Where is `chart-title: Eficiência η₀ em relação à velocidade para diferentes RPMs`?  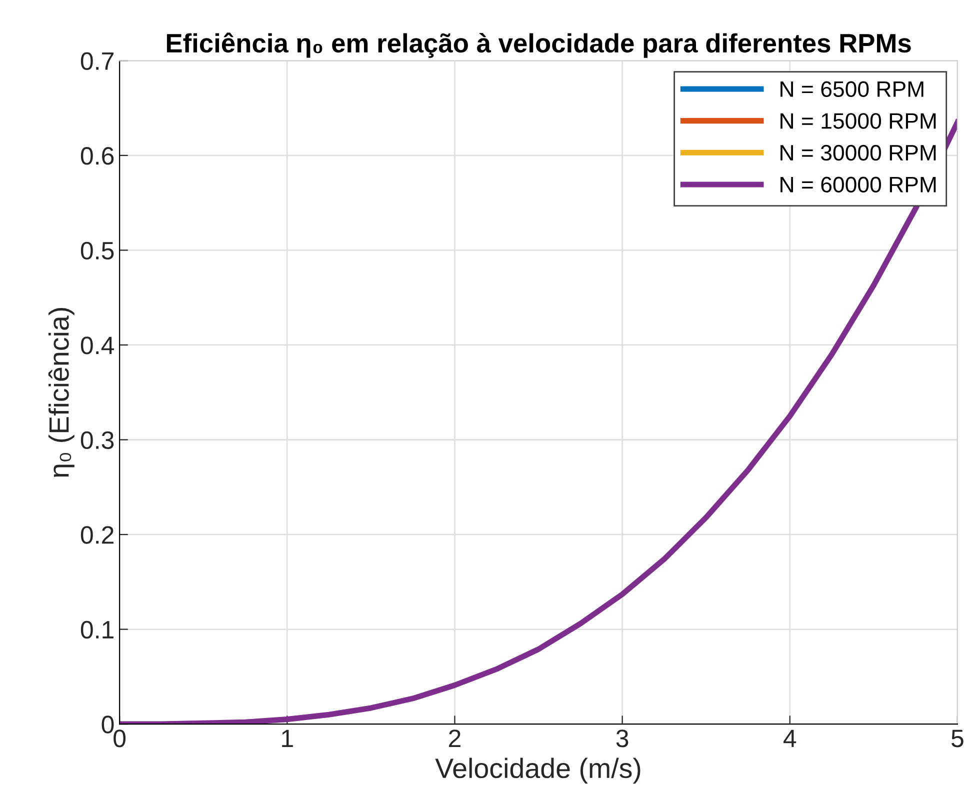 chart-title: Eficiência η₀ em relação à velocidade para diferentes RPMs is located at coordinates (538, 45).